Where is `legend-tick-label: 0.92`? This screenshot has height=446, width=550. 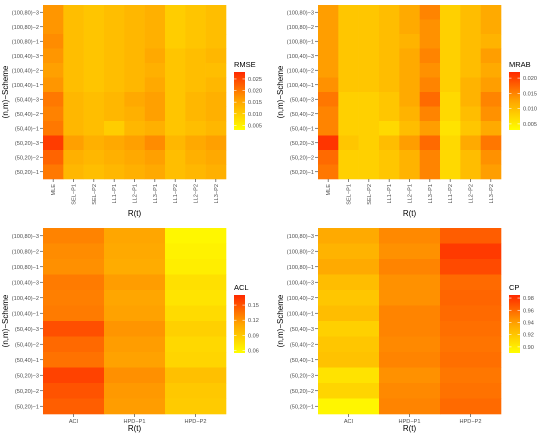 legend-tick-label: 0.92 is located at coordinates (528, 336).